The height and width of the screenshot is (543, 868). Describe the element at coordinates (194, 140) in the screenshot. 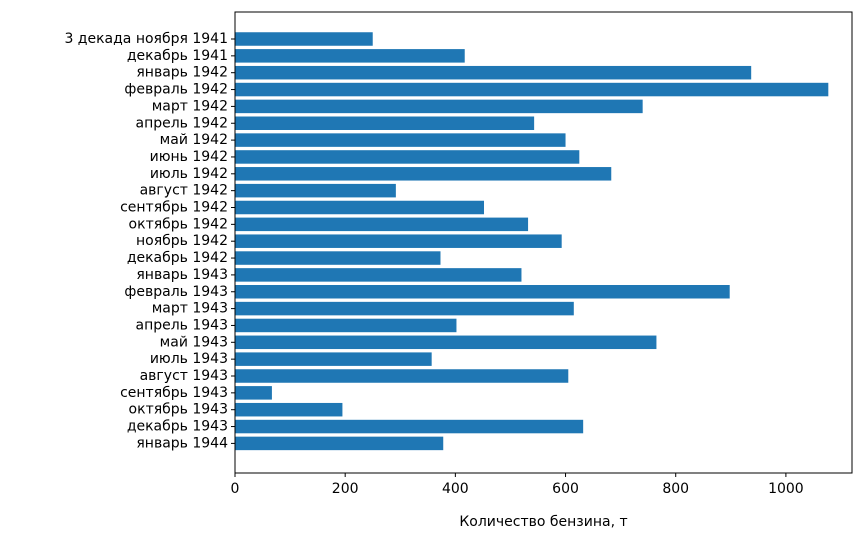

I see `y-tick-label: май 1942` at that location.